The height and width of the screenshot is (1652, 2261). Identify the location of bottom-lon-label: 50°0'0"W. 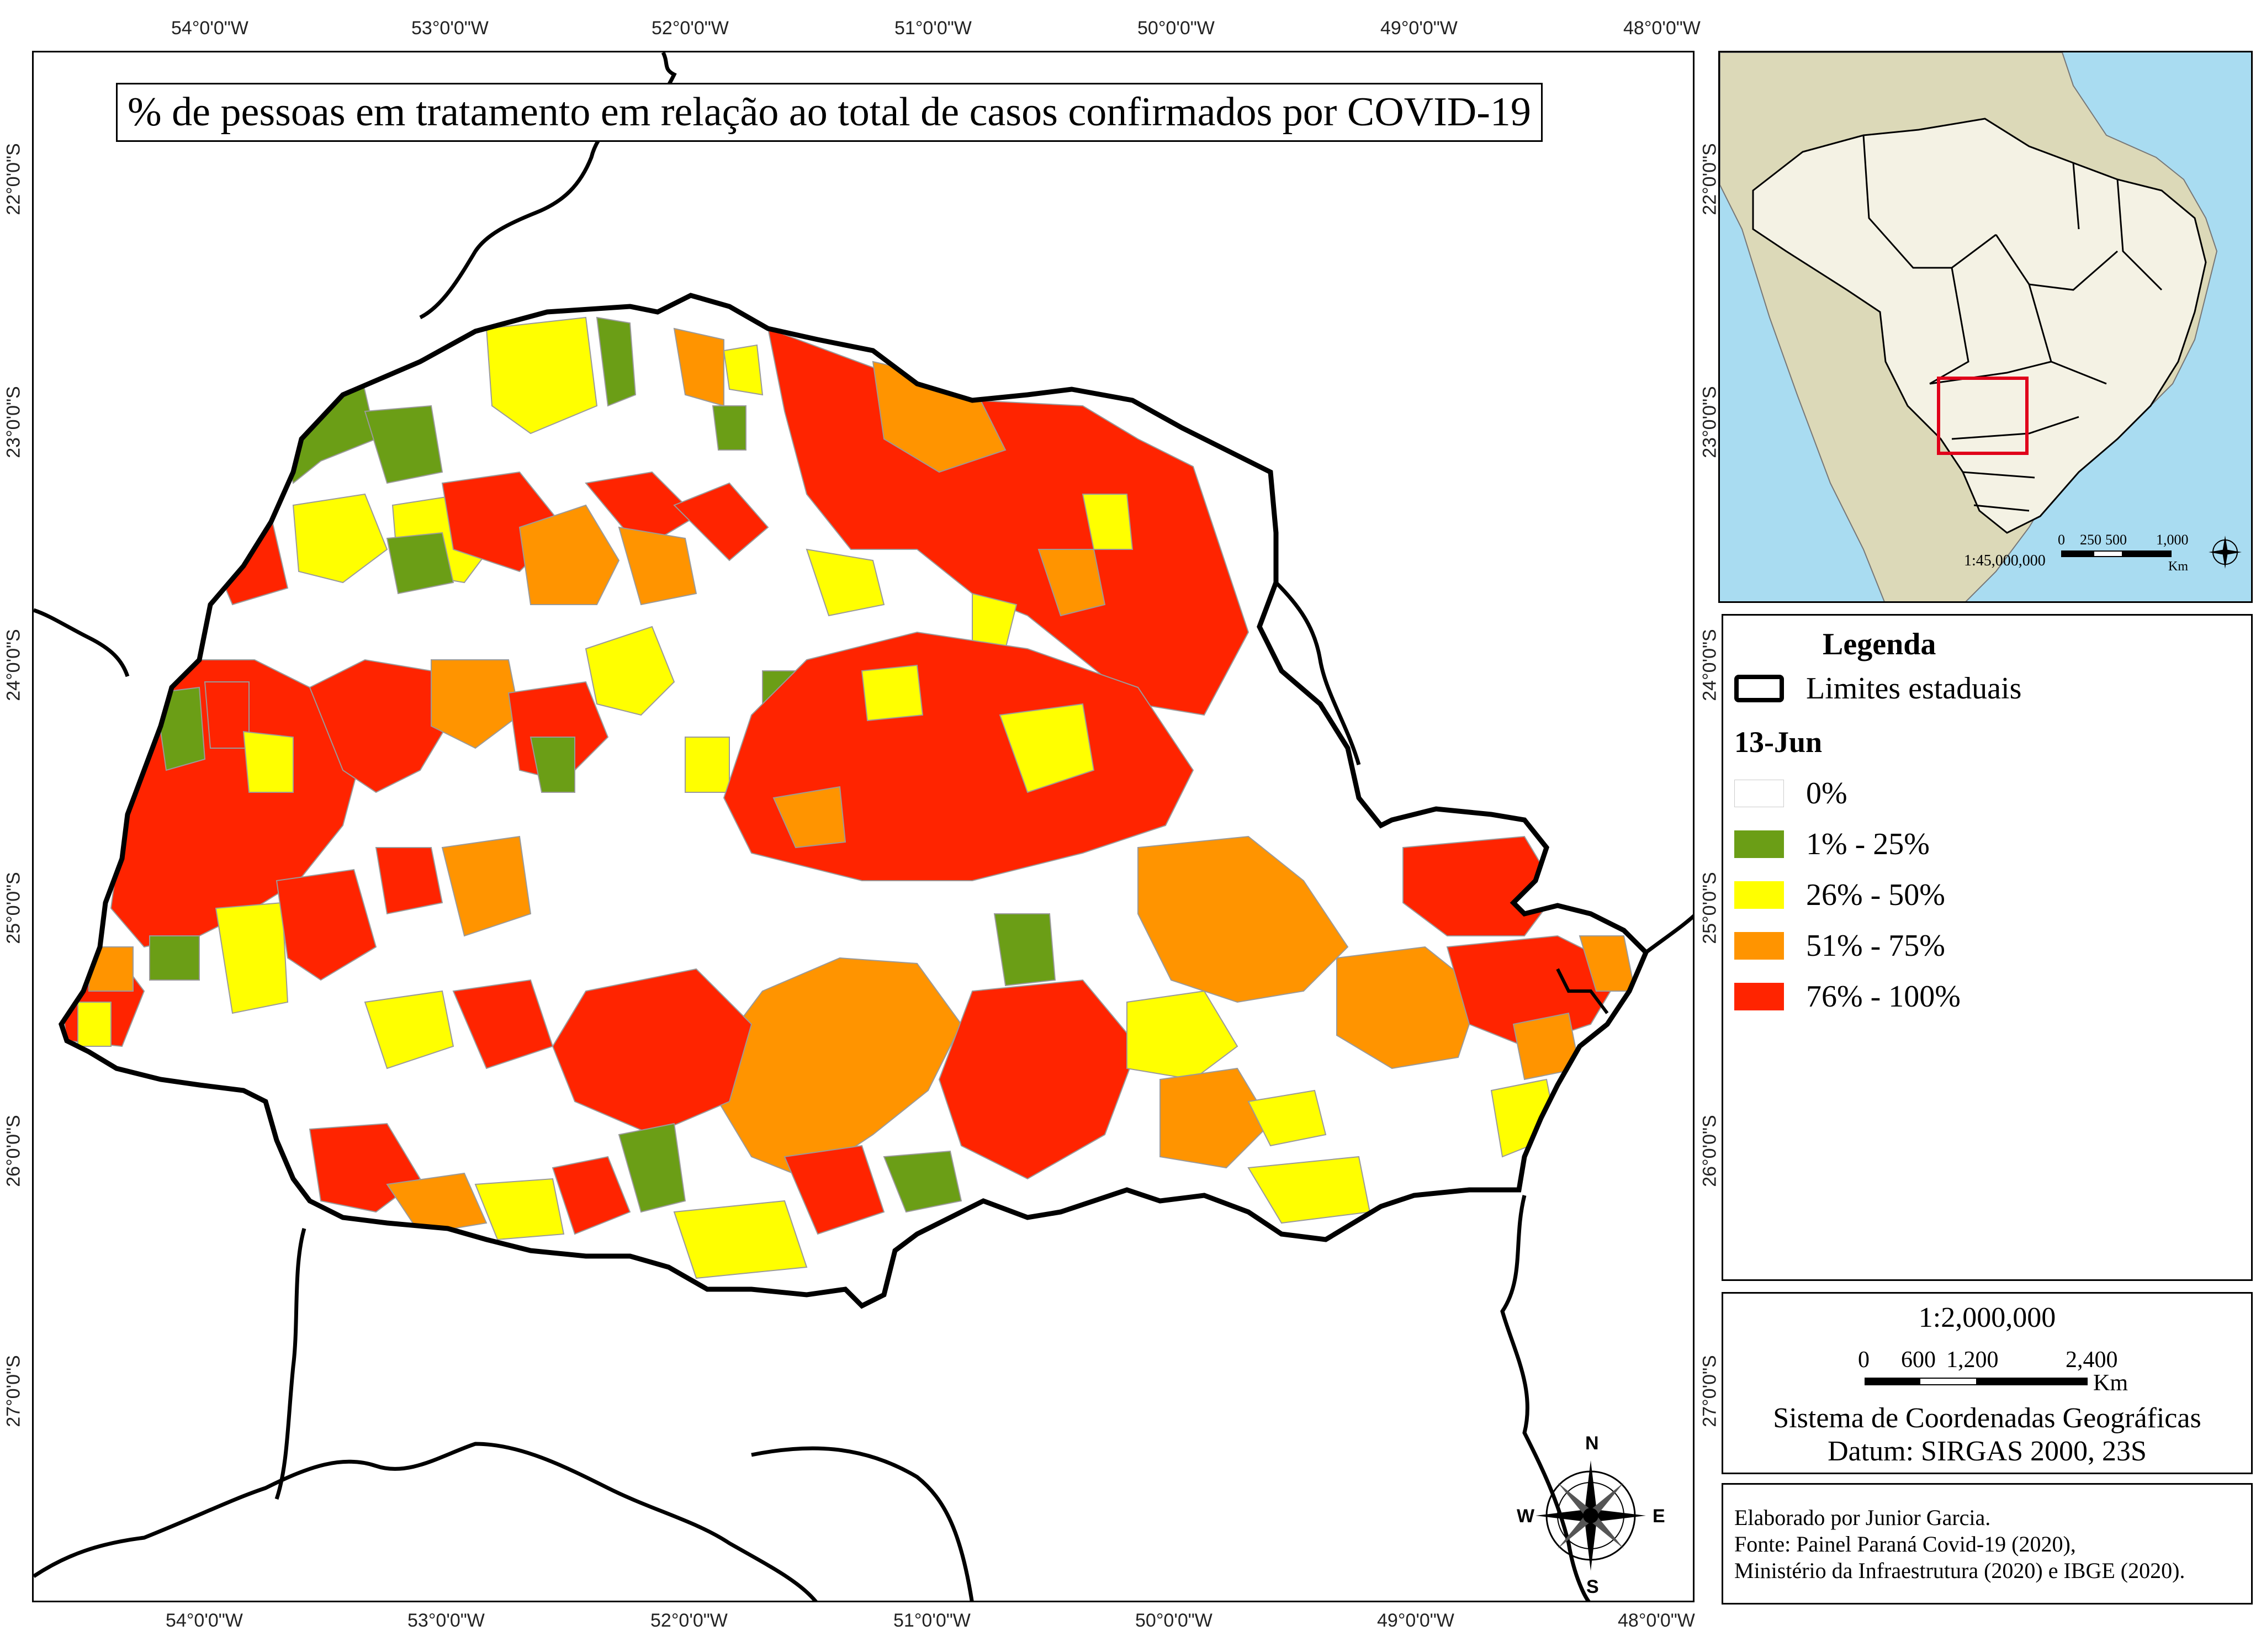
(1174, 1620).